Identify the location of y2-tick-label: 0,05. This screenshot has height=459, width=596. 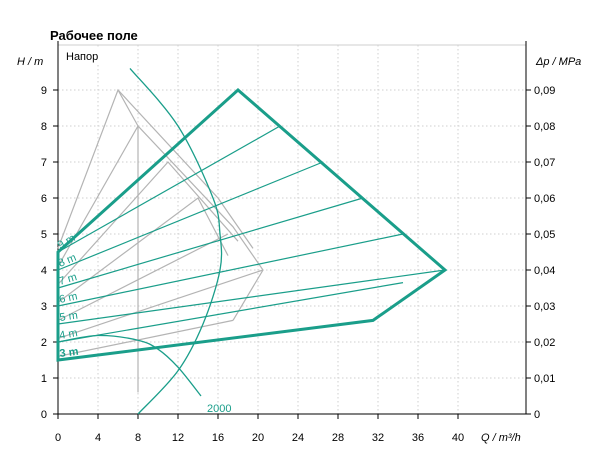
(544, 235).